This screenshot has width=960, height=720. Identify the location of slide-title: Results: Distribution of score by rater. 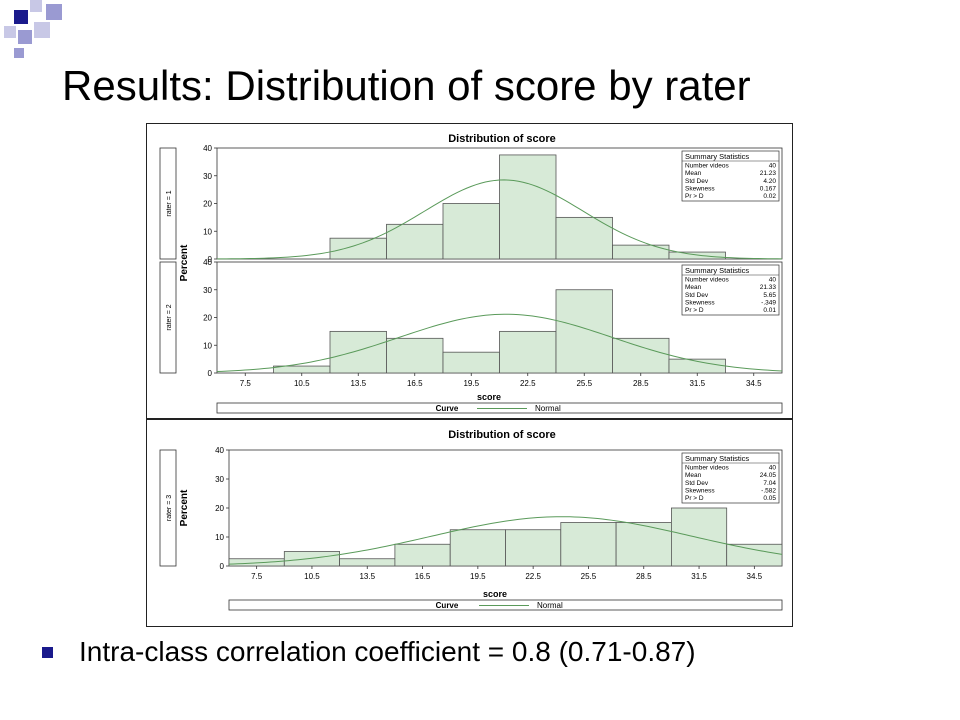
(406, 85).